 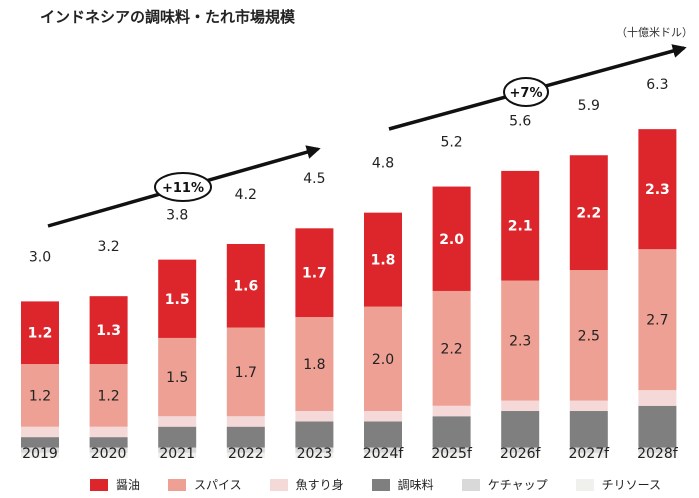 What do you see at coordinates (128, 485) in the screenshot?
I see `legend-label: 醤油` at bounding box center [128, 485].